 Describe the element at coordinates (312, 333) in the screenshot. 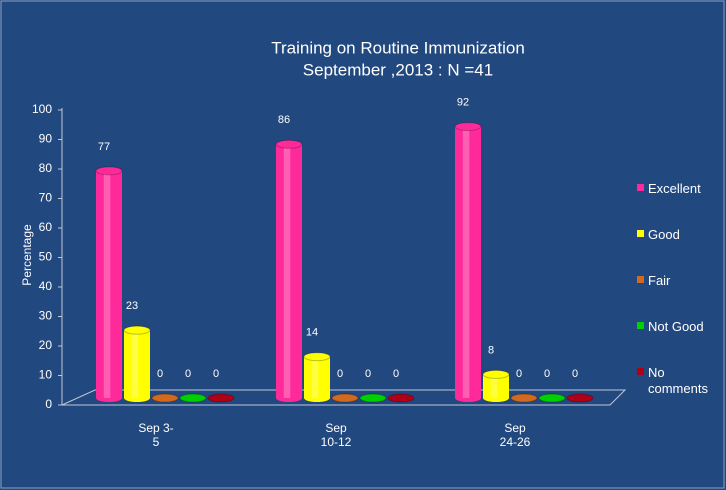

I see `value-label: 14` at that location.